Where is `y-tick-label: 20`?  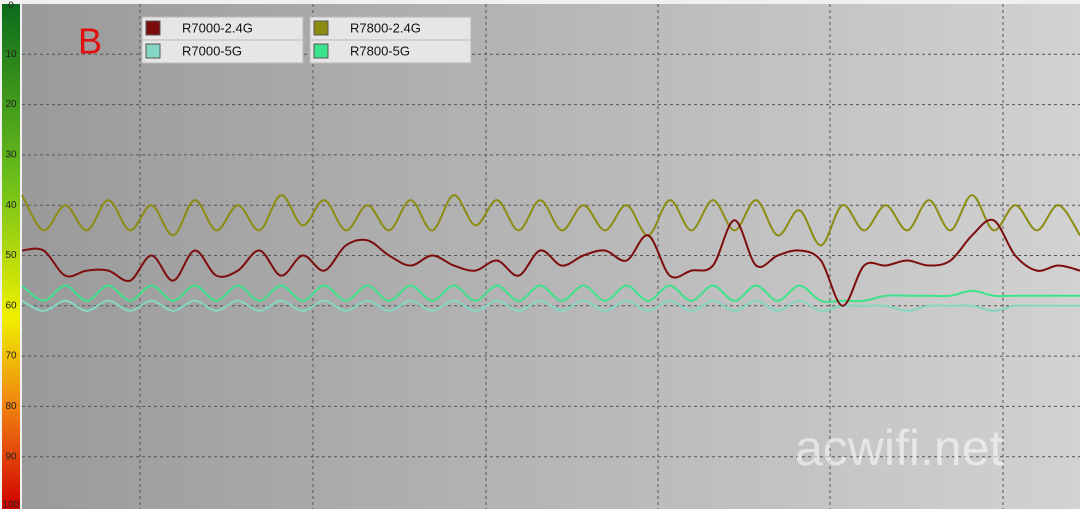
y-tick-label: 20 is located at coordinates (11, 104).